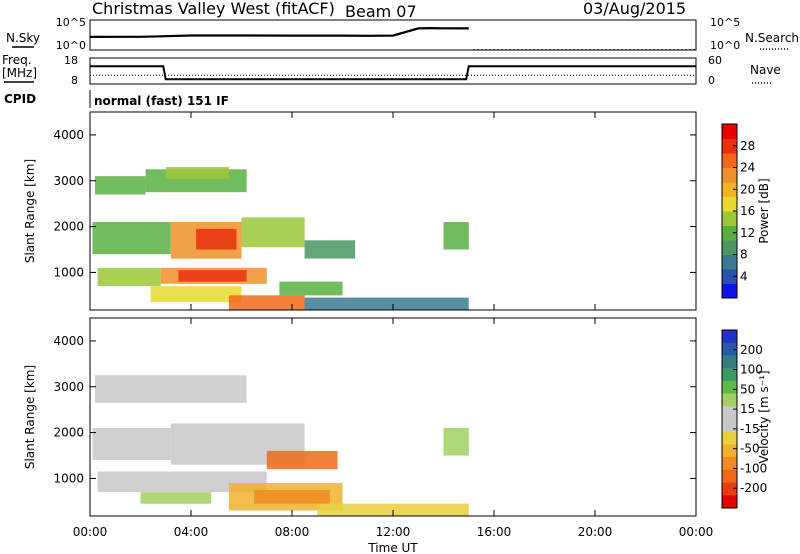 Image resolution: width=800 pixels, height=554 pixels. Describe the element at coordinates (764, 210) in the screenshot. I see `power-cbar-label: Power [dB]` at that location.